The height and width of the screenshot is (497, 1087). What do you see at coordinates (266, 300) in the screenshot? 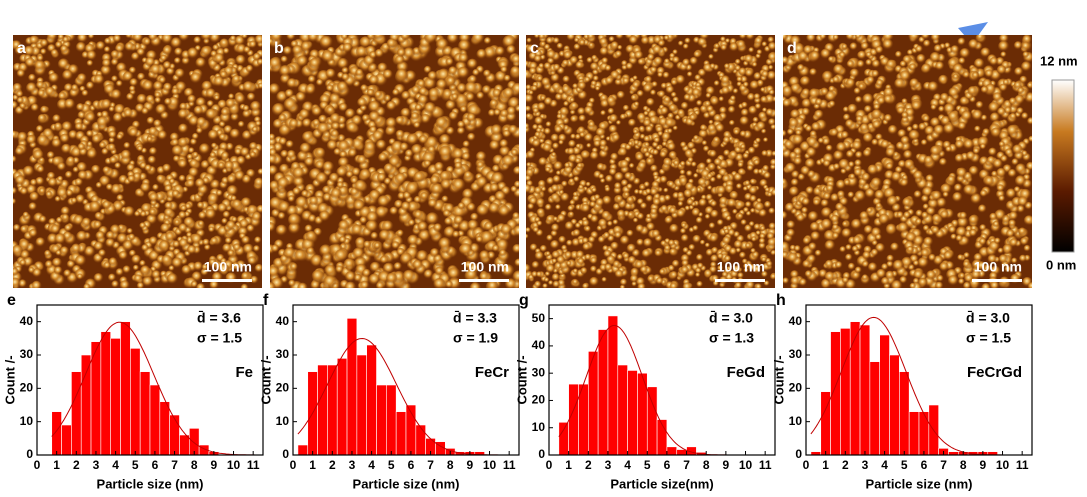
I see `panel-label: f` at bounding box center [266, 300].